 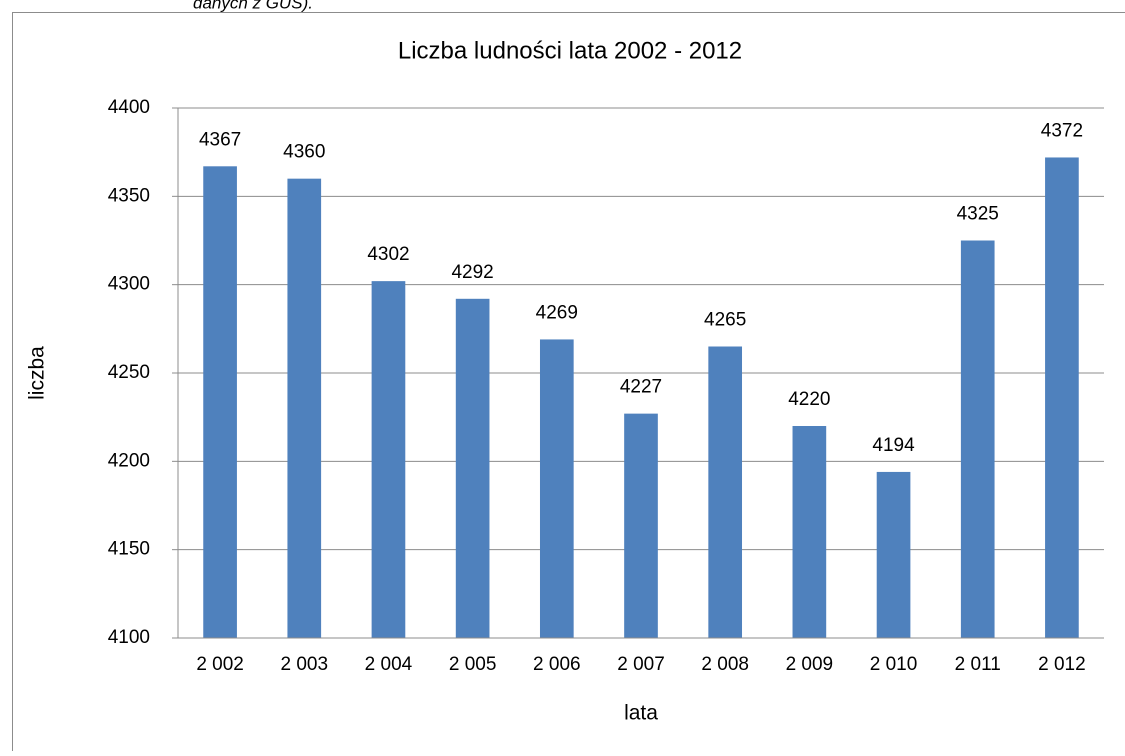 What do you see at coordinates (129, 284) in the screenshot?
I see `y-tick-label: 4300` at bounding box center [129, 284].